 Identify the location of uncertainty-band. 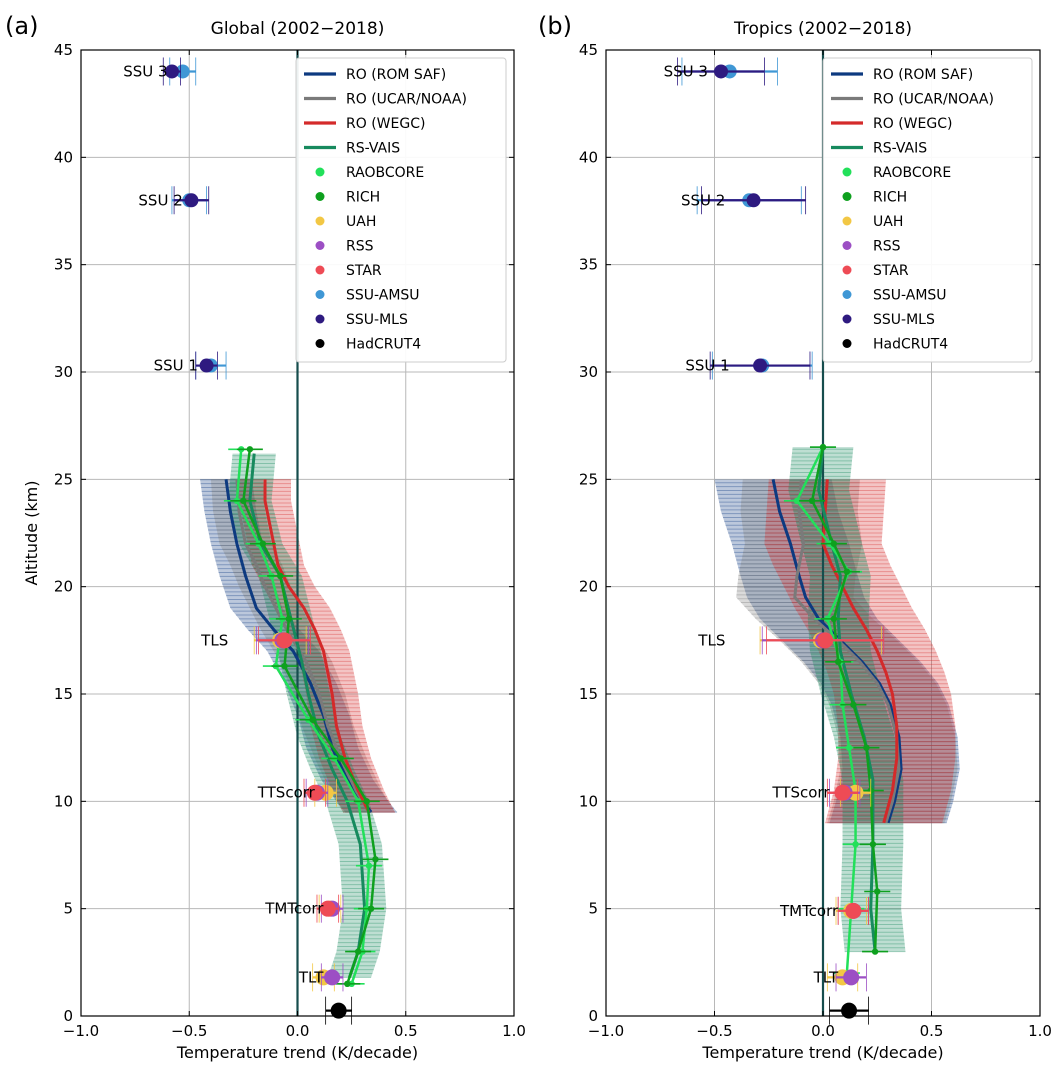
(847, 699).